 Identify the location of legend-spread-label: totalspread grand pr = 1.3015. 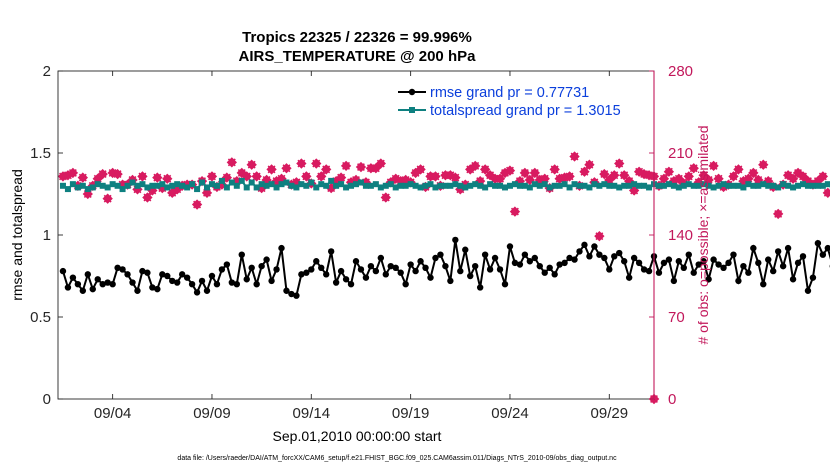
(525, 111).